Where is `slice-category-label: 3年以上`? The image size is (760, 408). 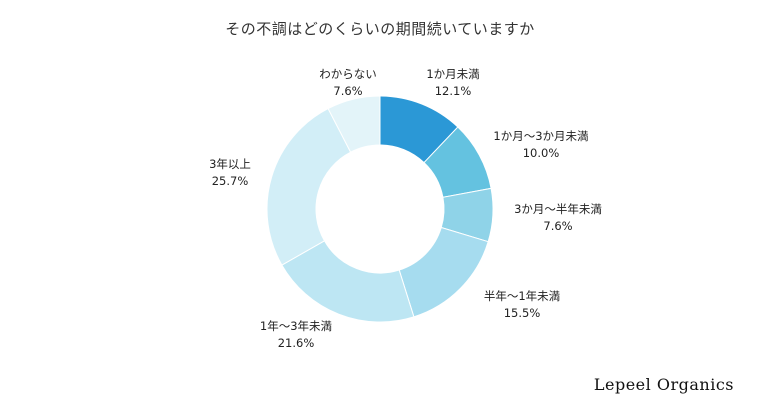 slice-category-label: 3年以上 is located at coordinates (230, 164).